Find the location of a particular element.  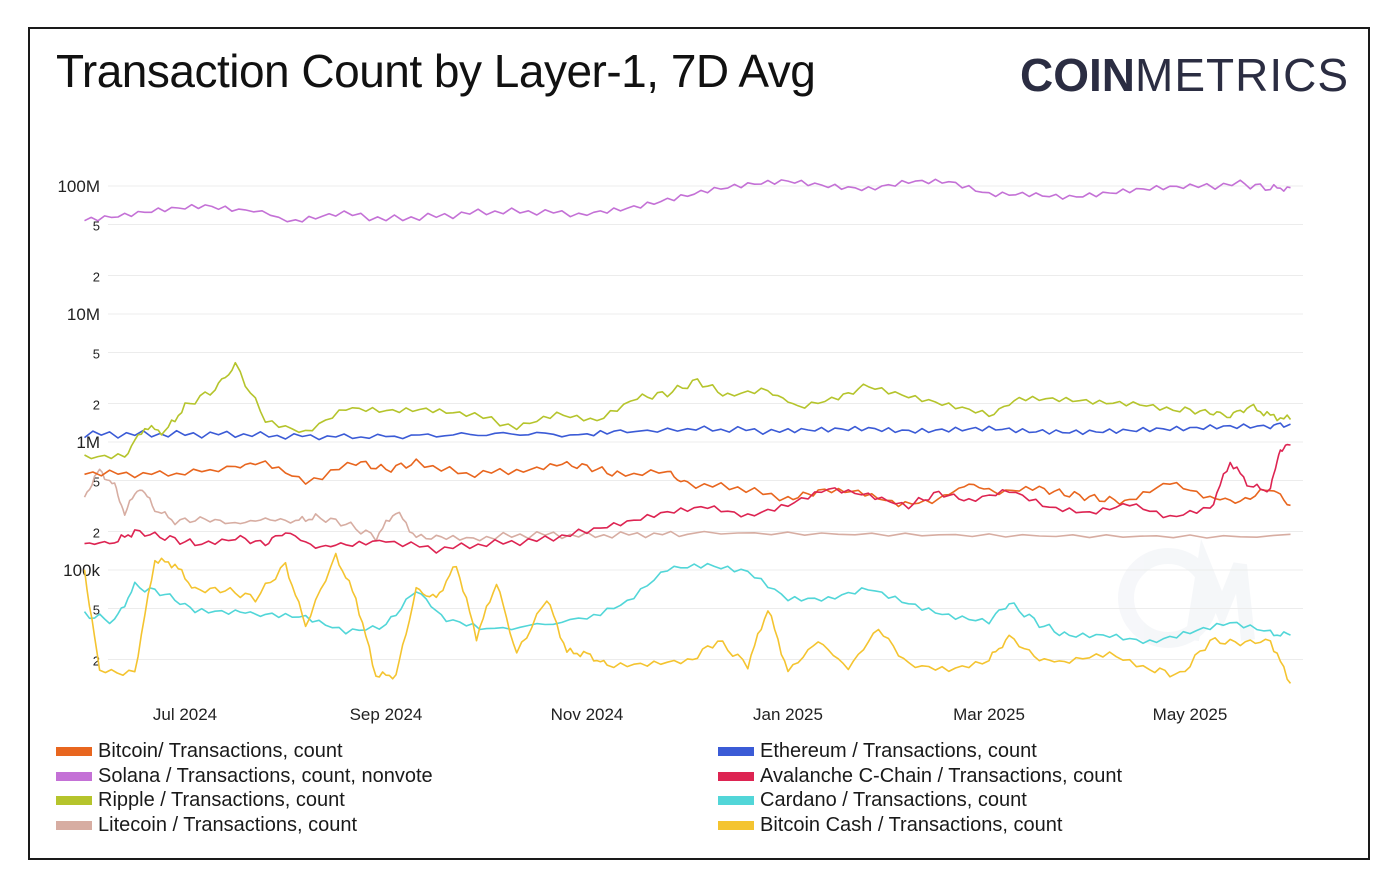

legend-item-litecoin: Litecoin / Transactions, count is located at coordinates (206, 825).